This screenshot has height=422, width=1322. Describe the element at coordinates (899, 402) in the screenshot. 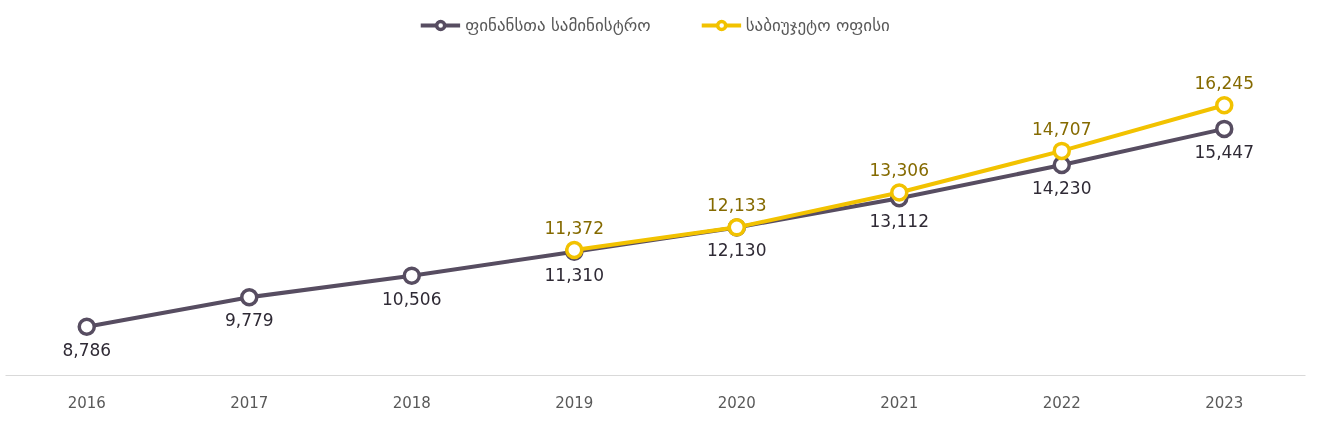

I see `x-tick-label: 2021` at that location.